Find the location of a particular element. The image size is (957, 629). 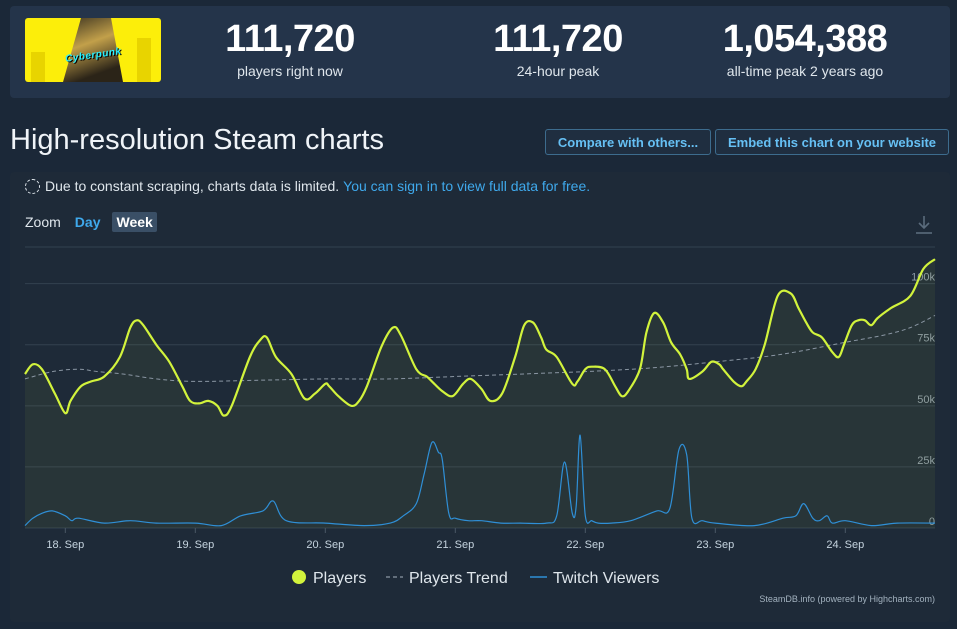

x-tick-label: 21. Sep is located at coordinates (455, 545).